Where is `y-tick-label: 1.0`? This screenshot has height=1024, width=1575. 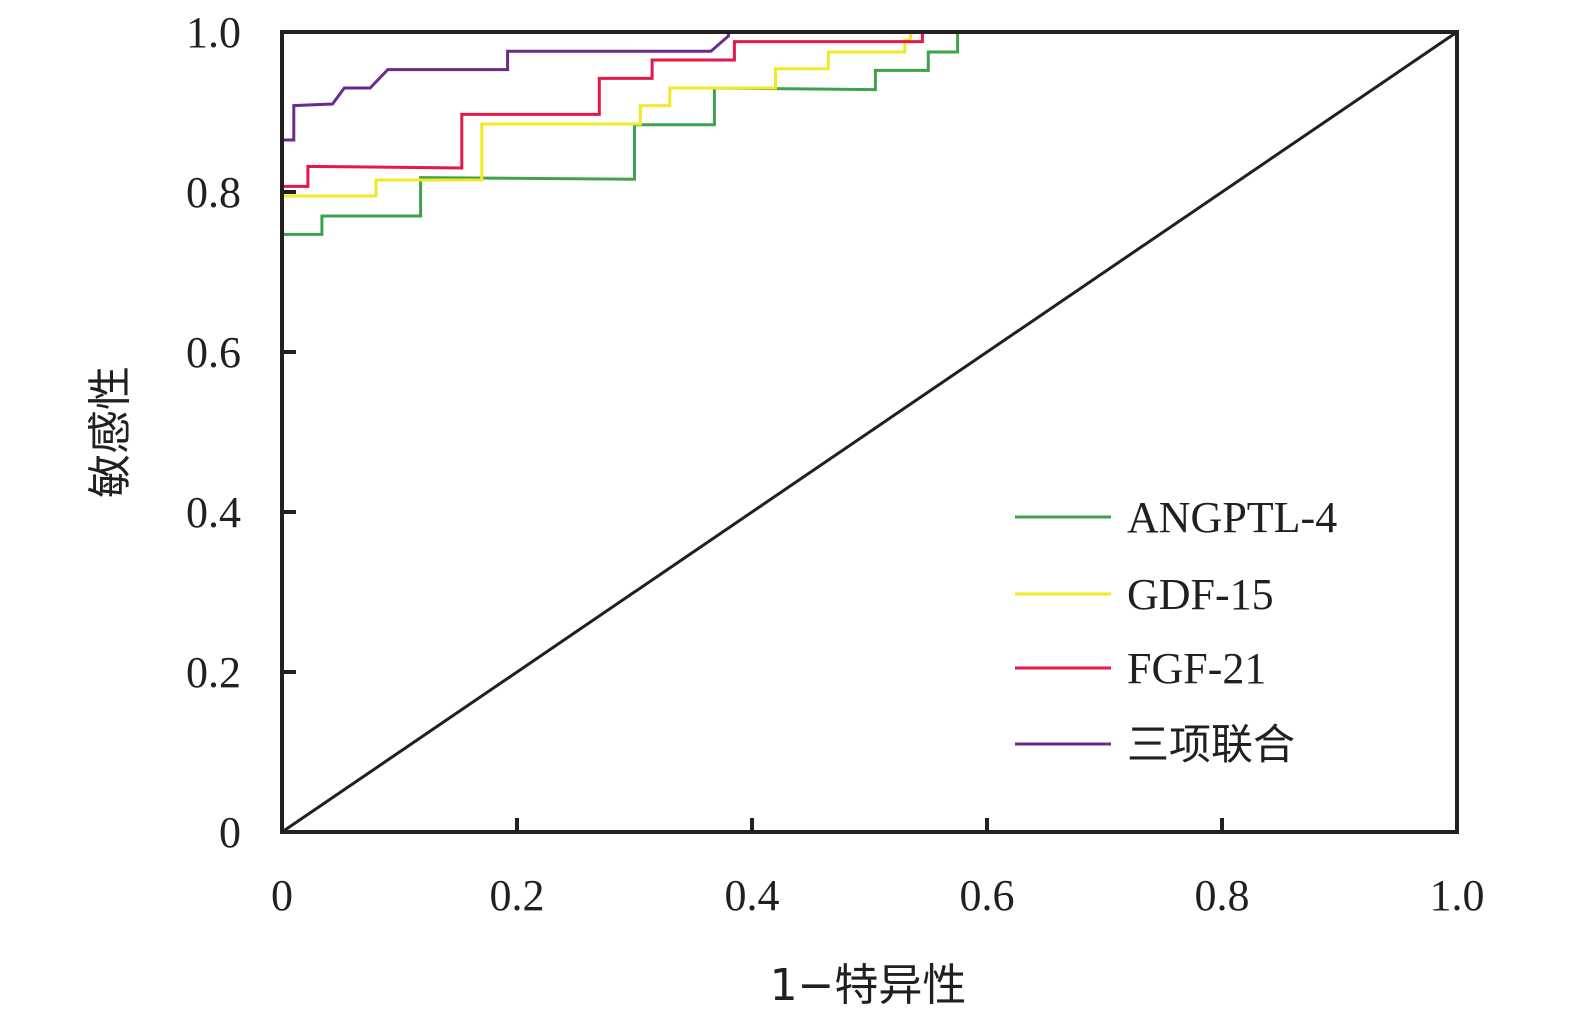 y-tick-label: 1.0 is located at coordinates (213, 32).